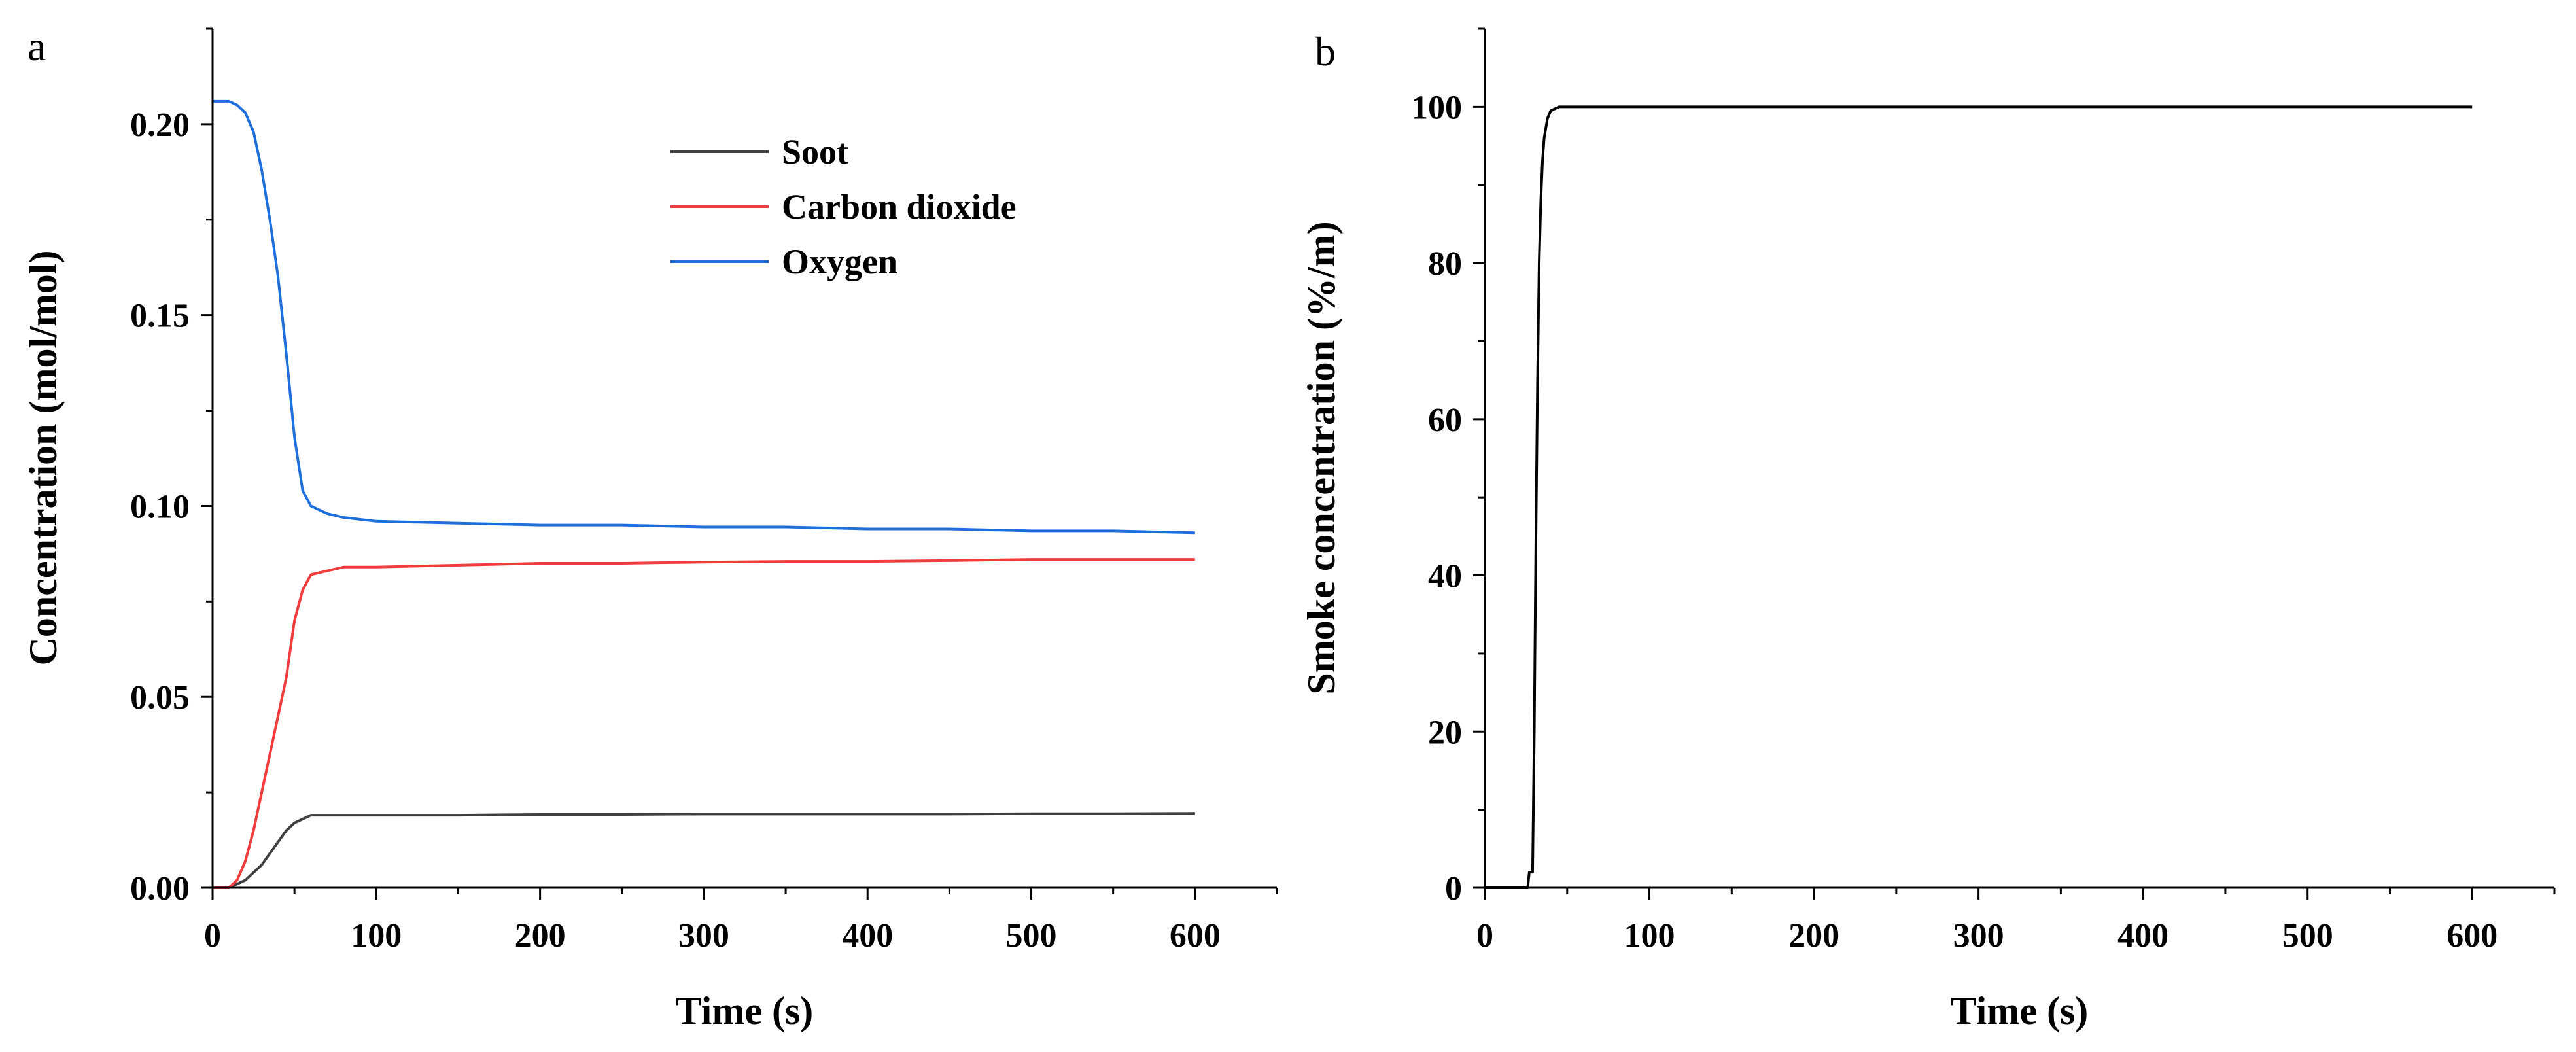  I want to click on panel-a-x-tick-label-1: 100, so click(376, 936).